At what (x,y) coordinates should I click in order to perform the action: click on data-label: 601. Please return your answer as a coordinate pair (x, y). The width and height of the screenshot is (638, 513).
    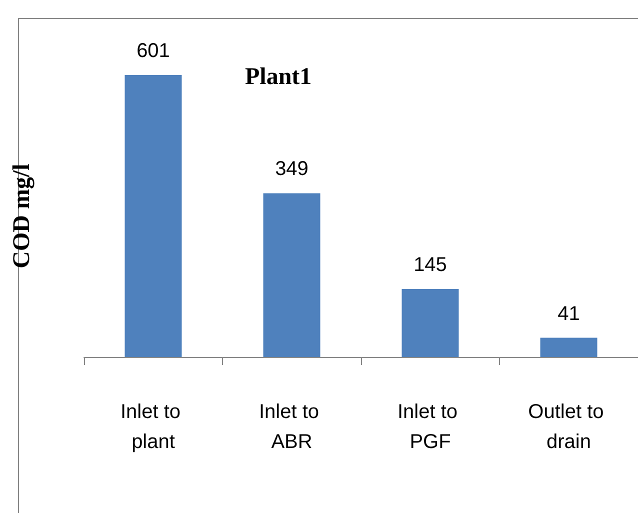
    Looking at the image, I should click on (153, 51).